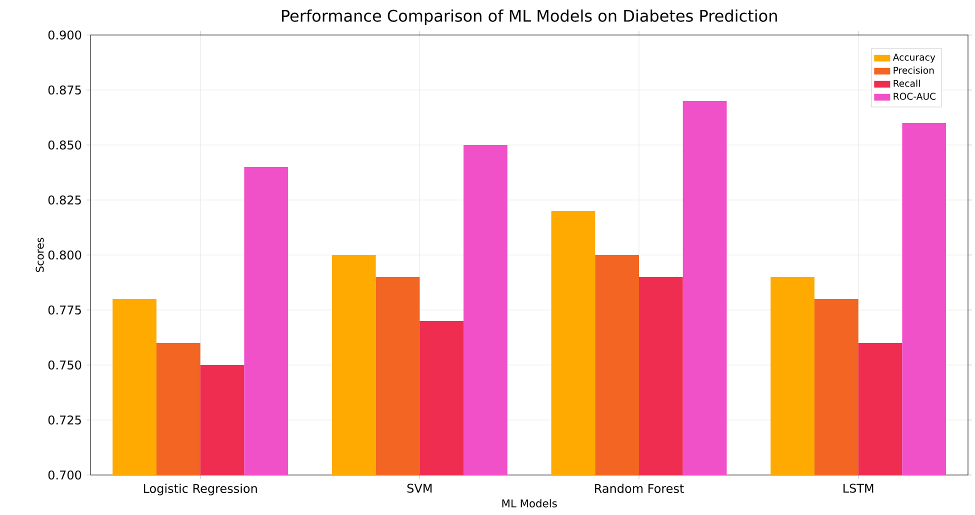  What do you see at coordinates (40, 255) in the screenshot?
I see `y-axis-title: Scores` at bounding box center [40, 255].